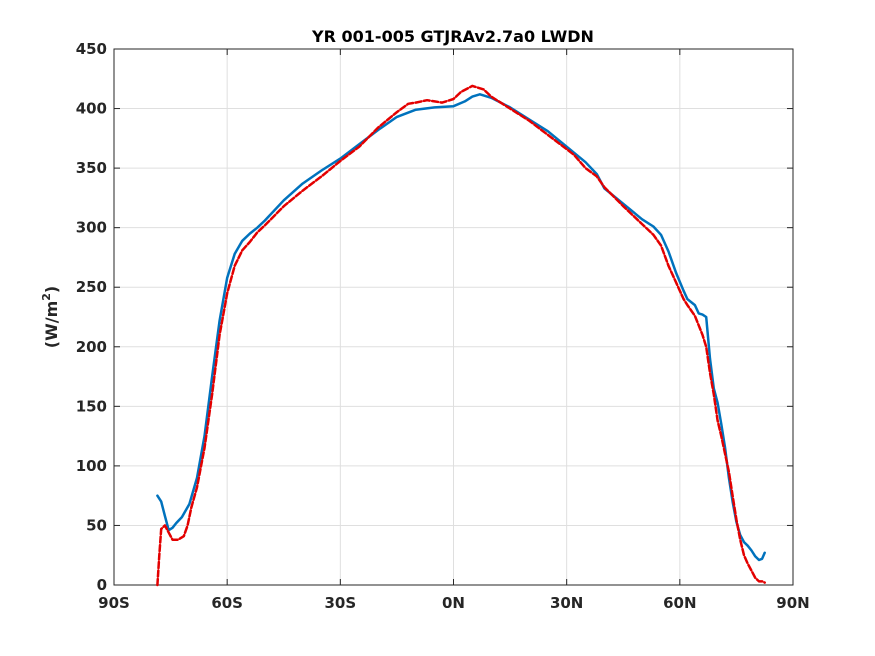 This screenshot has height=656, width=875. What do you see at coordinates (51, 289) in the screenshot?
I see `y-axis-label-close: )` at bounding box center [51, 289].